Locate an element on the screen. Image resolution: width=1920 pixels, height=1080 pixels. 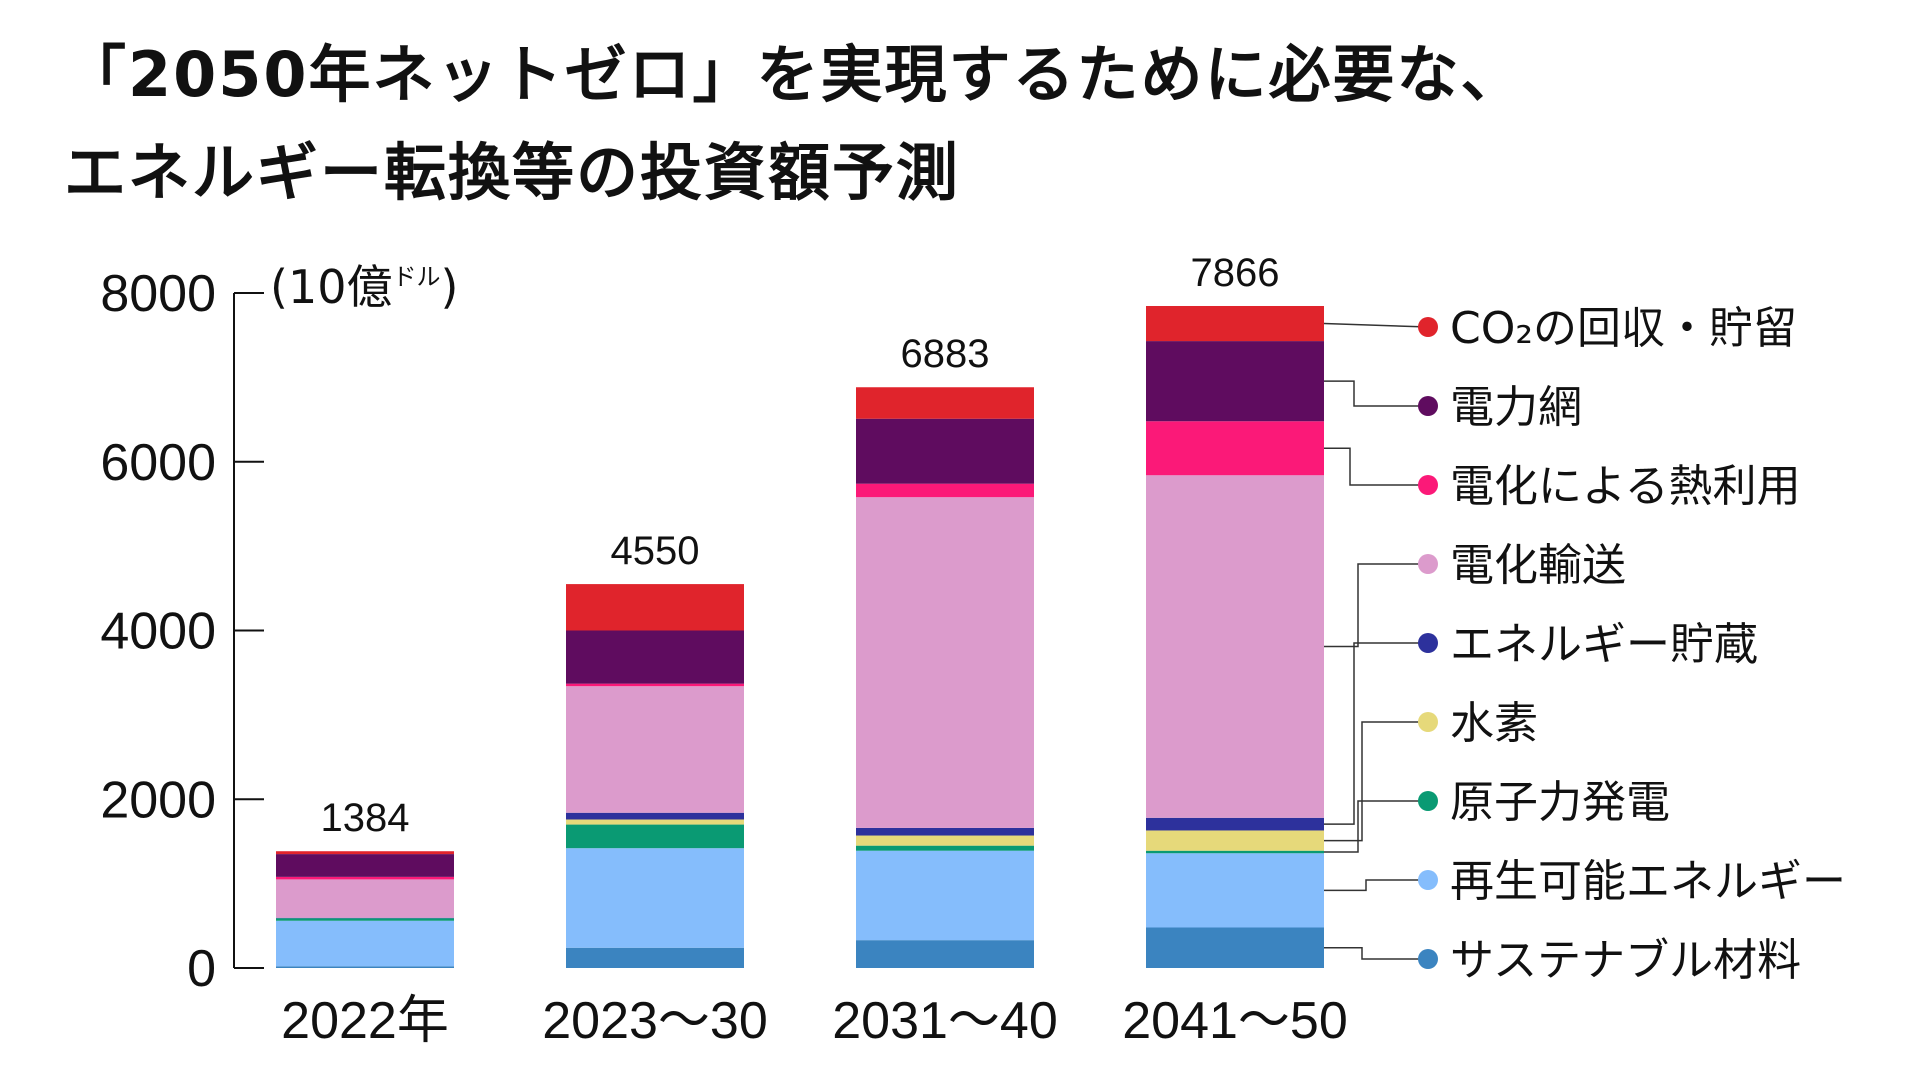
bar-total-label: 6883 is located at coordinates (945, 354).